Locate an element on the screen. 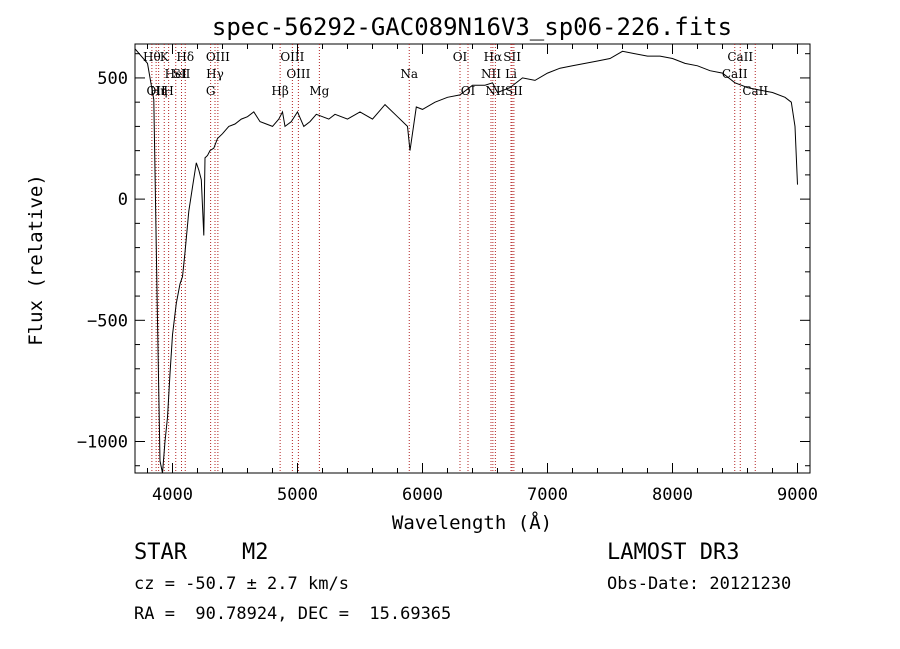 The height and width of the screenshot is (649, 900). y-tick-label: 500 is located at coordinates (112, 79).